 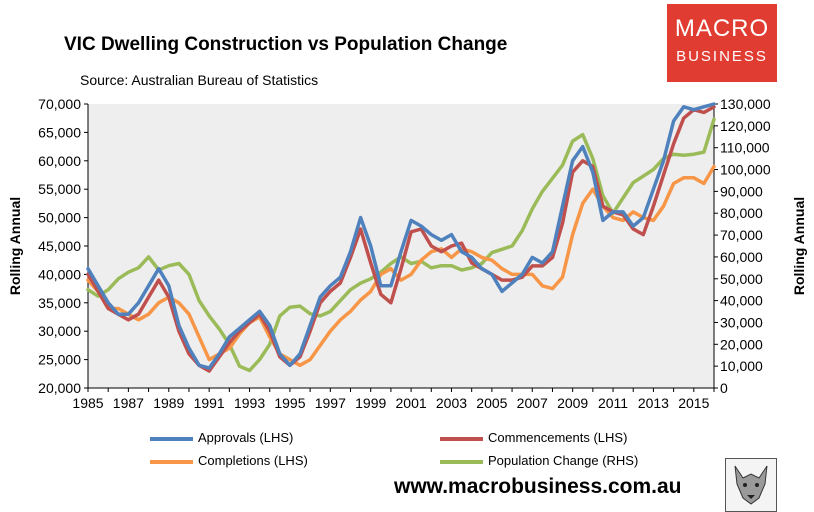 I want to click on y-right-tick-label: 80,000, so click(x=741, y=213).